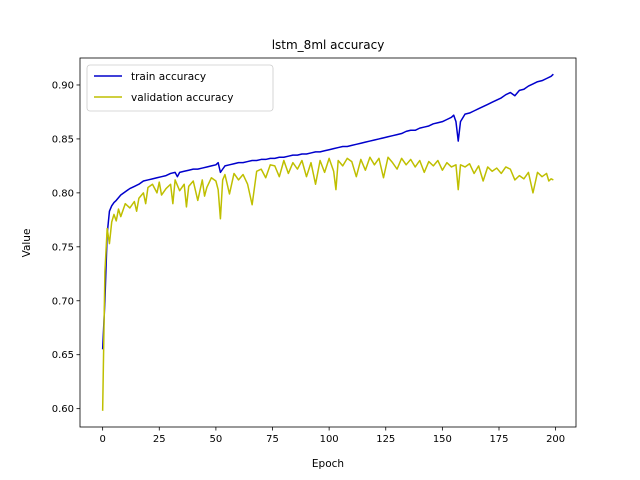 The height and width of the screenshot is (480, 640). What do you see at coordinates (182, 98) in the screenshot?
I see `legend-label: validation accuracy` at bounding box center [182, 98].